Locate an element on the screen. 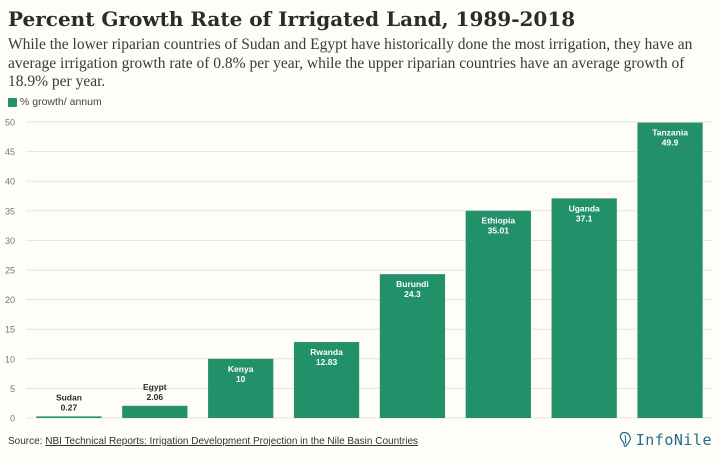  legend: % growth/ annum is located at coordinates (55, 102).